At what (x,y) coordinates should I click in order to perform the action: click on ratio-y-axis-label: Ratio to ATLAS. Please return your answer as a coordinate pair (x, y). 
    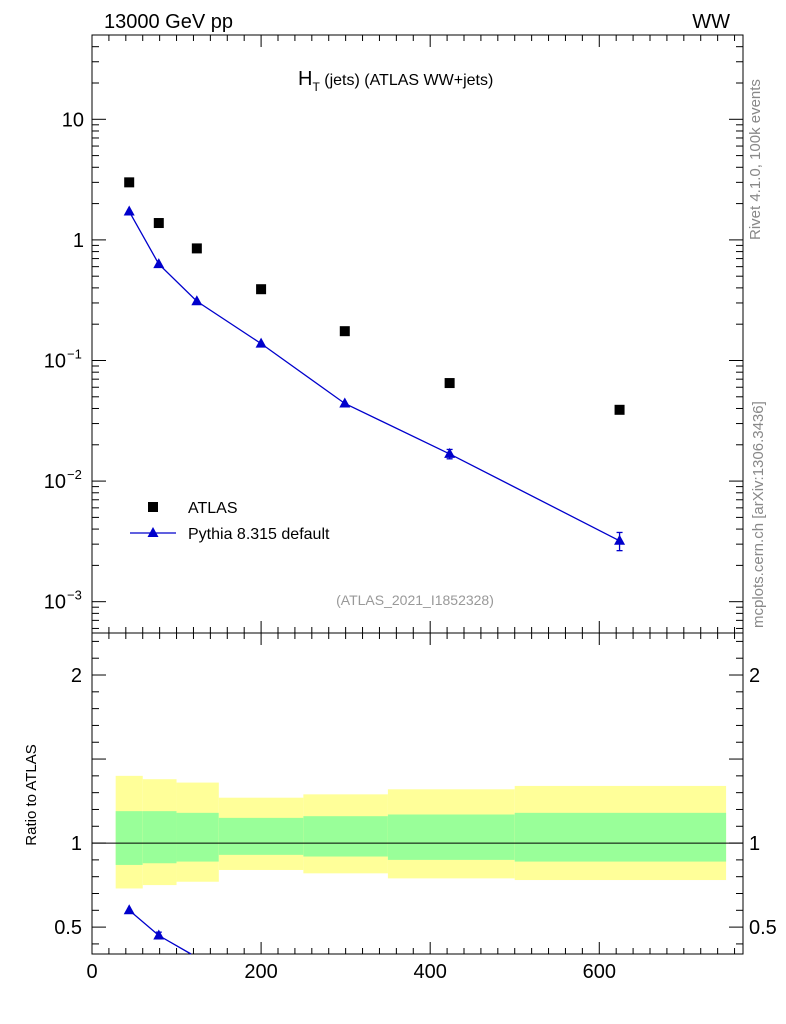
    Looking at the image, I should click on (31, 794).